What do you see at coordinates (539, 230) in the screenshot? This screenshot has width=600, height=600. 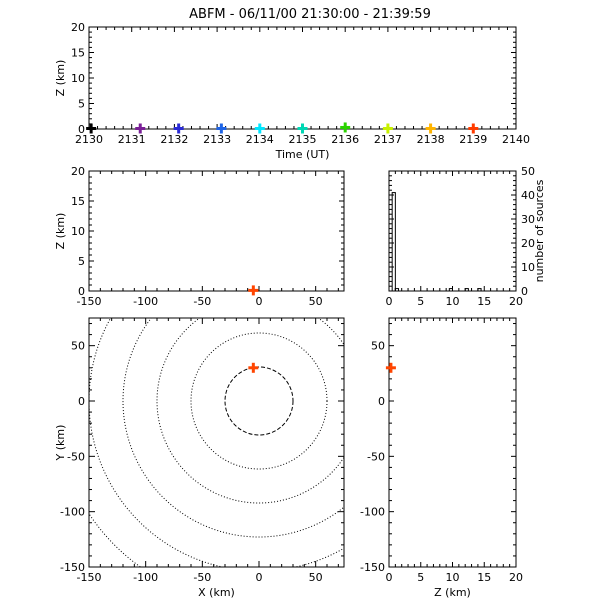 I see `y-axis-label: number of sources` at bounding box center [539, 230].